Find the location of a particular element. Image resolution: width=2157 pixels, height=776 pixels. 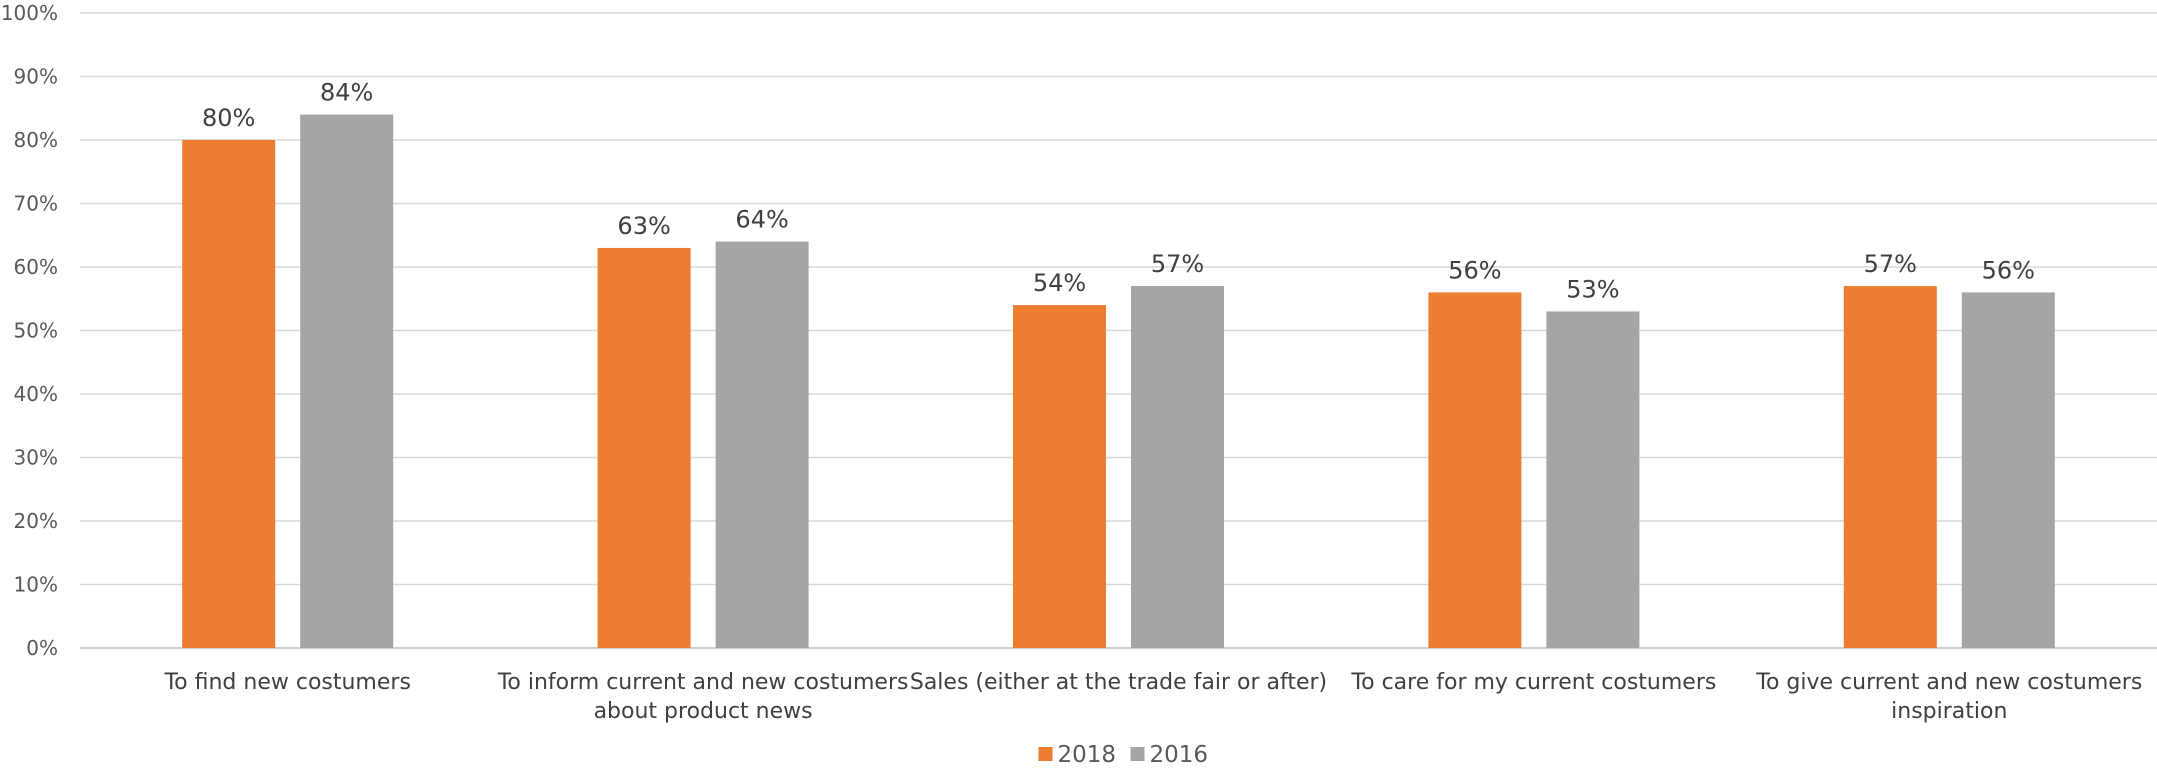

x-tick-label: To find new costumers is located at coordinates (286, 682).